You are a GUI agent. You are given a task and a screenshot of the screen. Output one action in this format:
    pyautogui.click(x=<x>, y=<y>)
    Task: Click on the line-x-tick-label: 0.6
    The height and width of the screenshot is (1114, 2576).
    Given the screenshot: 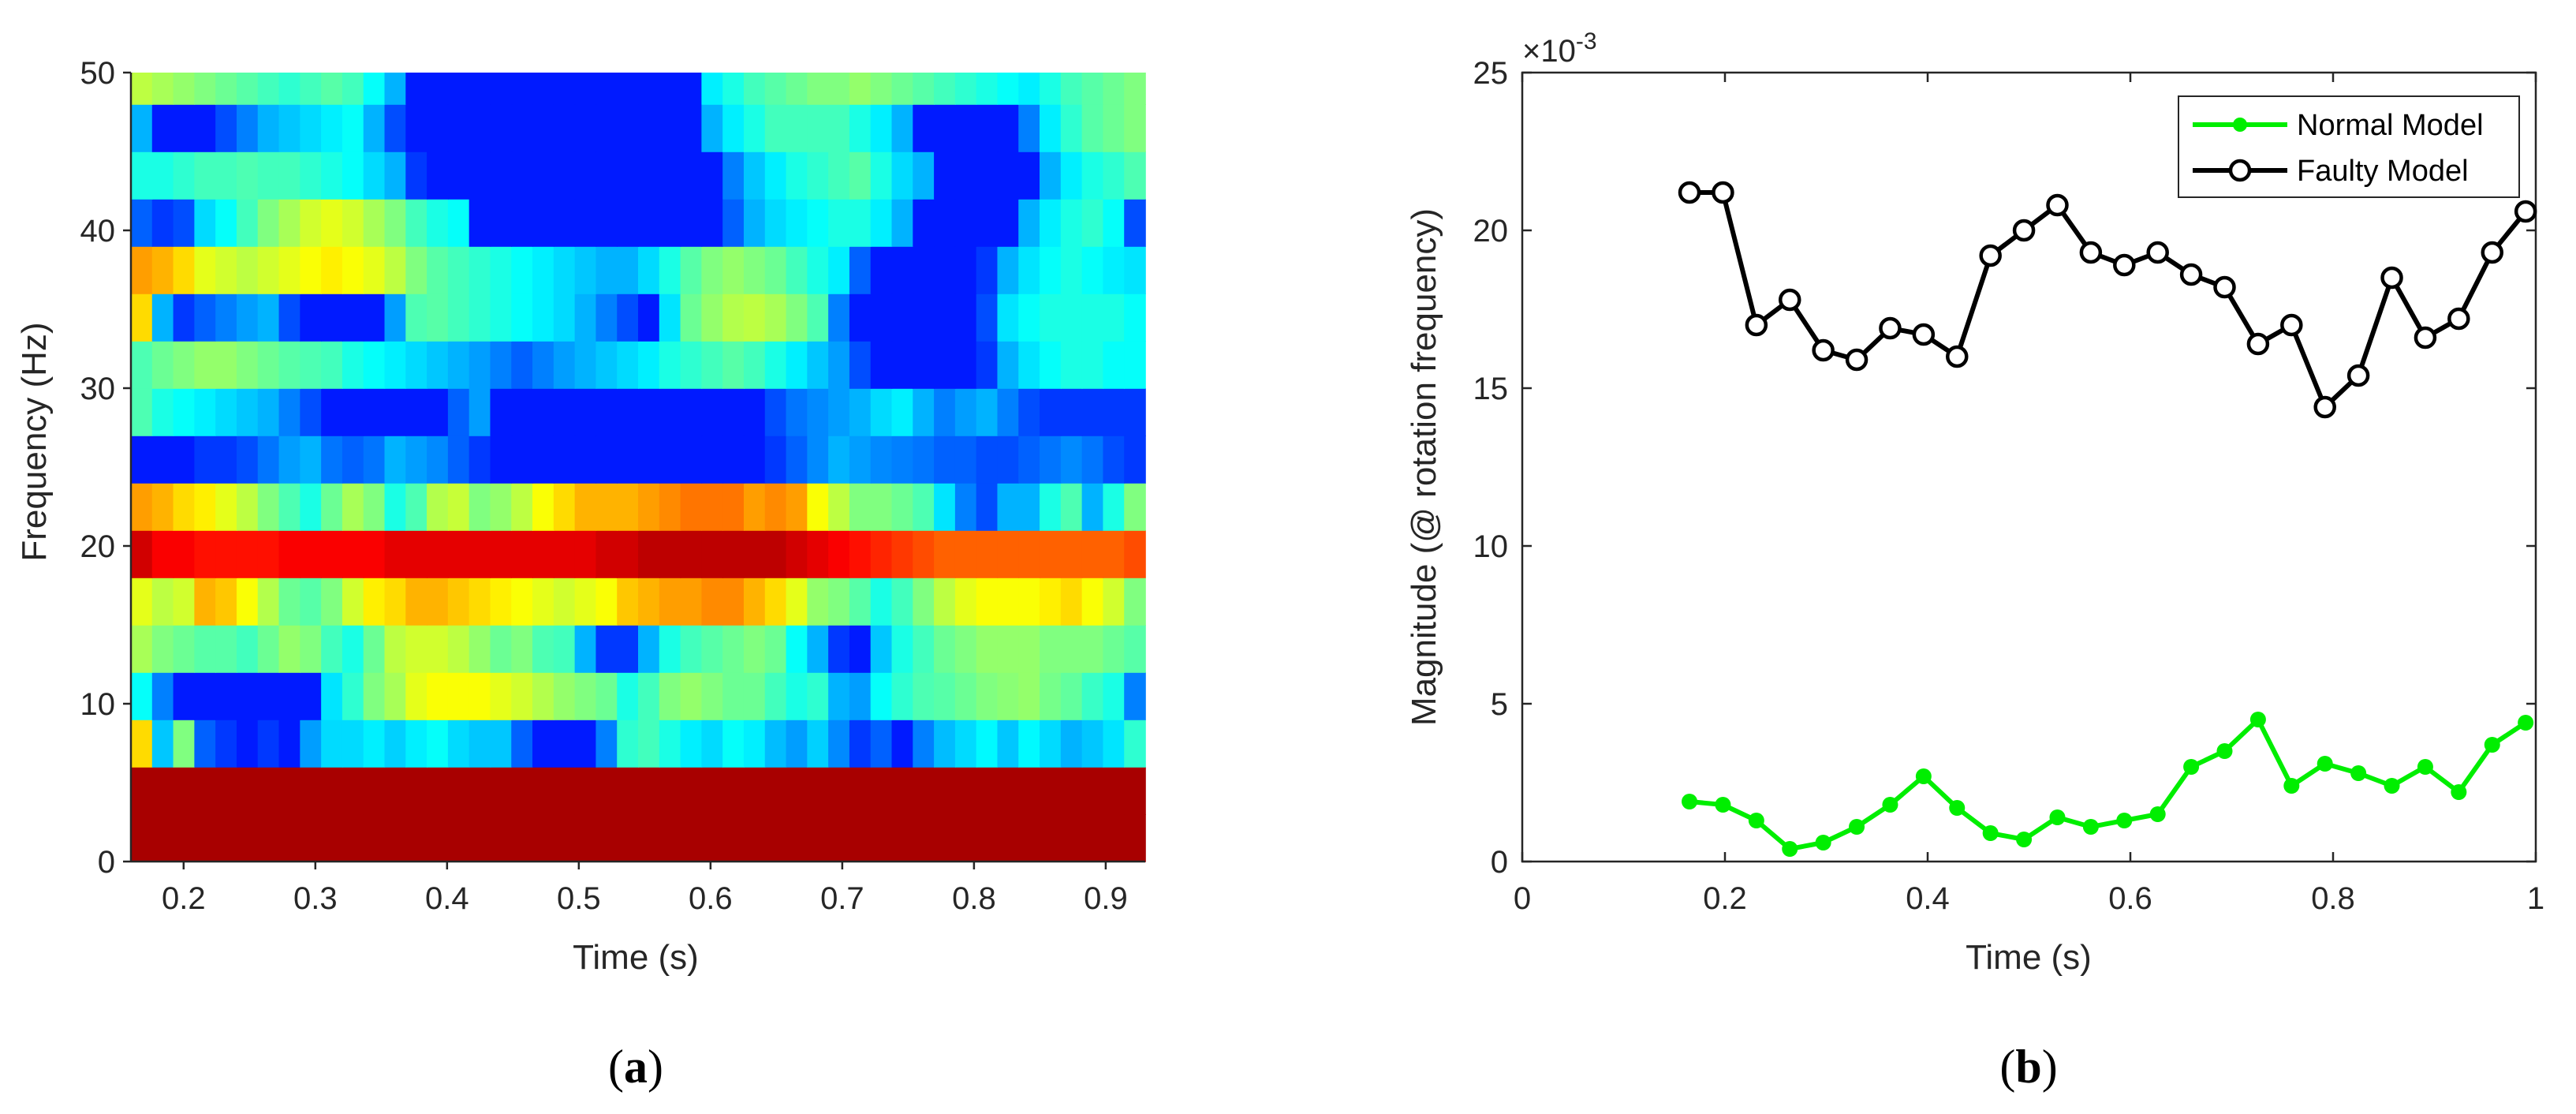 What is the action you would take?
    pyautogui.click(x=2130, y=898)
    